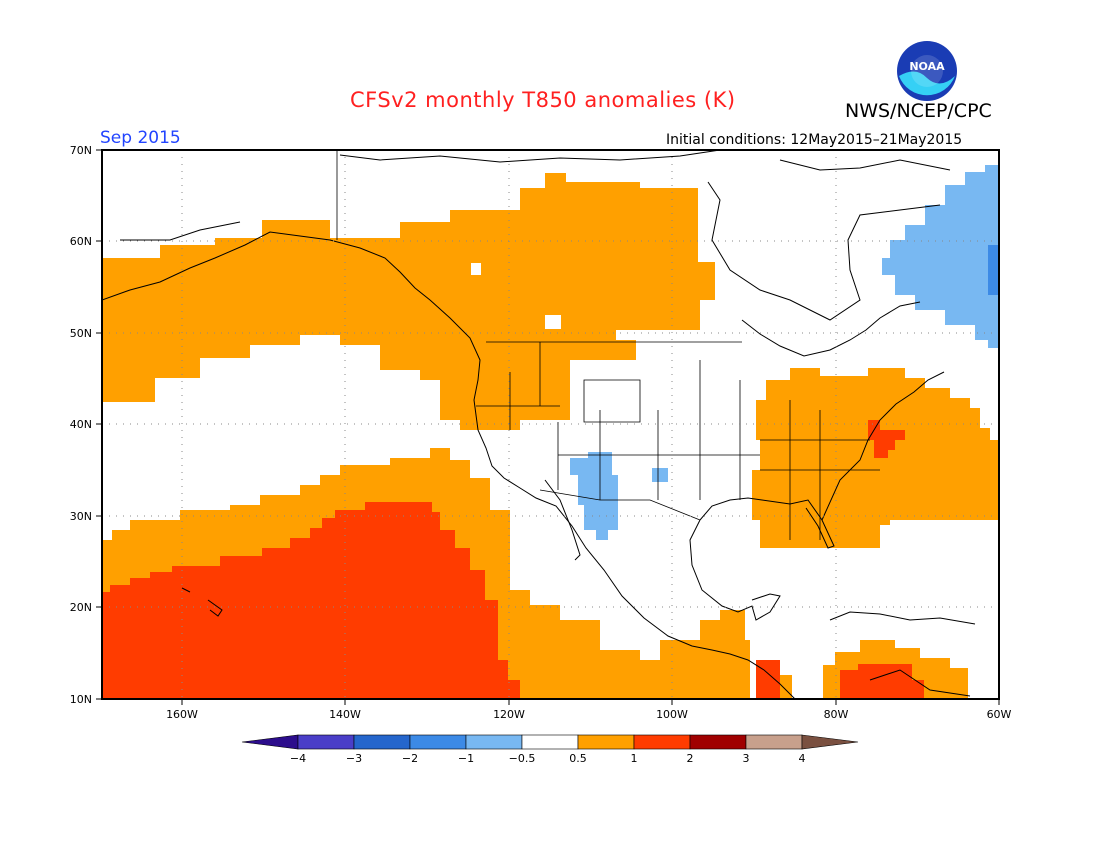 This screenshot has height=850, width=1100. I want to click on anomaly-region-midatlantic-hot, so click(886, 439).